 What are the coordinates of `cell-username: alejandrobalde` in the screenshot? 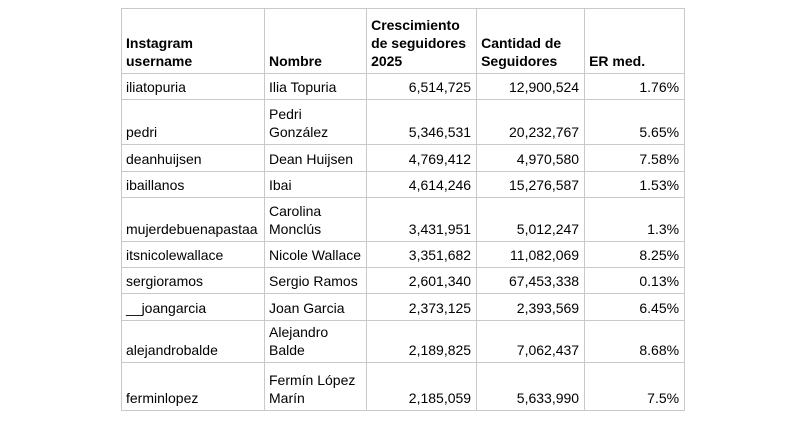 It's located at (193, 341).